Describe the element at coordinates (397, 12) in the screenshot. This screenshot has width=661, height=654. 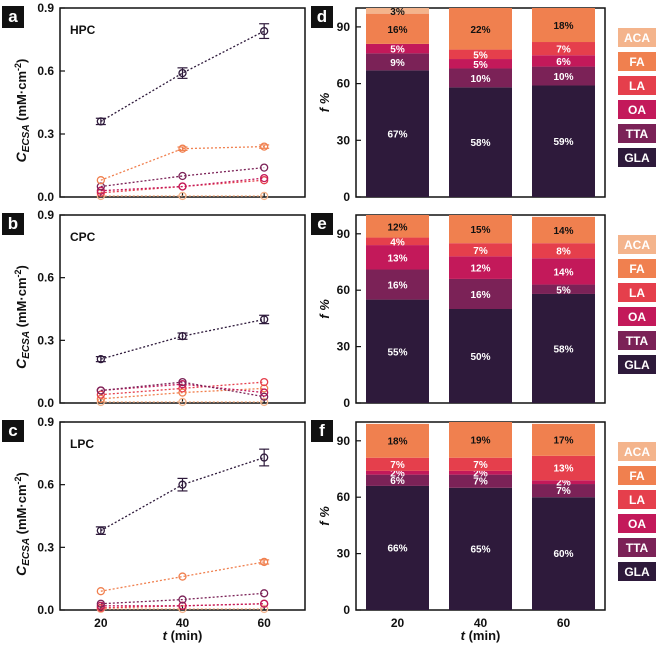
I see `bar-label-aca: 3%` at that location.